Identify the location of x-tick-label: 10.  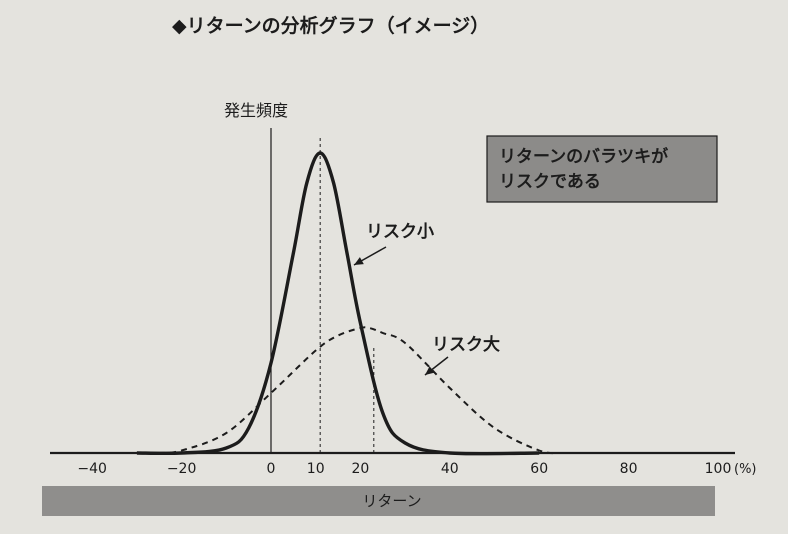
(316, 469).